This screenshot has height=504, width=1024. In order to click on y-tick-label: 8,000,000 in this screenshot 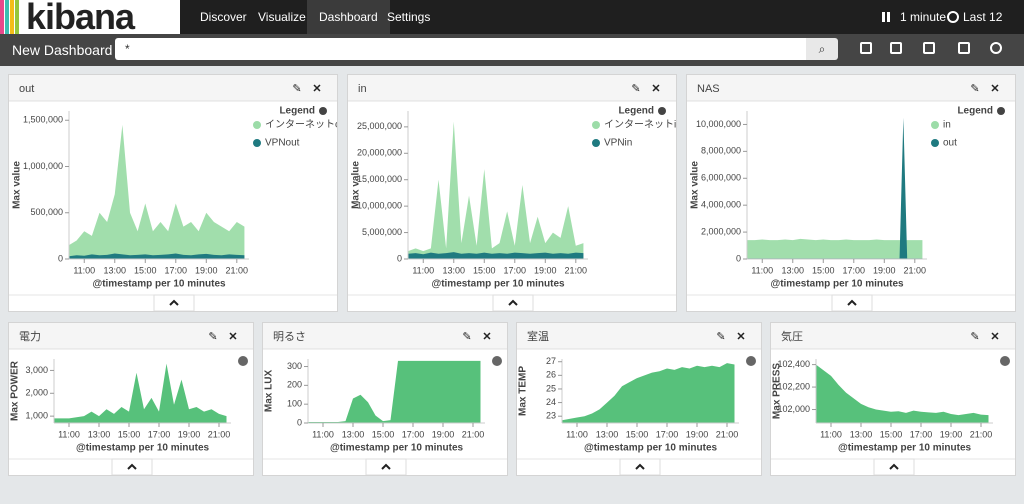, I will do `click(721, 151)`.